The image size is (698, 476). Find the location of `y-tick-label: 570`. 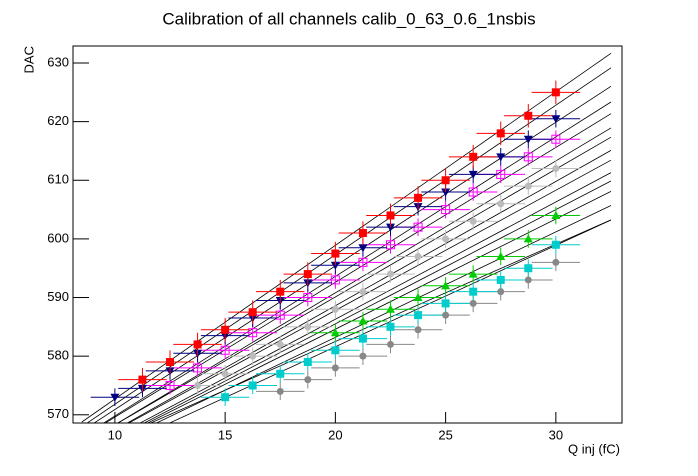

y-tick-label: 570 is located at coordinates (58, 413).